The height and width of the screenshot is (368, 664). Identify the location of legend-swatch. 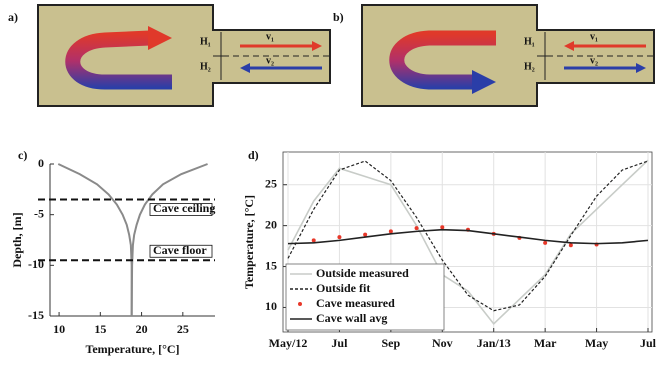
(300, 304).